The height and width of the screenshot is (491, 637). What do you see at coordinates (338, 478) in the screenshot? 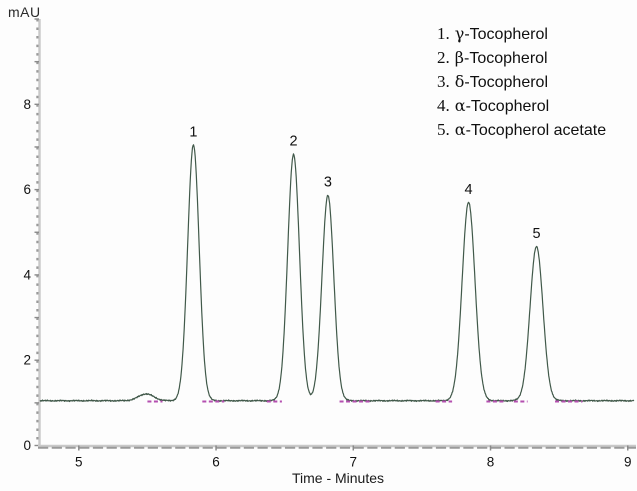
I see `x-axis-title: Time - Minutes` at bounding box center [338, 478].